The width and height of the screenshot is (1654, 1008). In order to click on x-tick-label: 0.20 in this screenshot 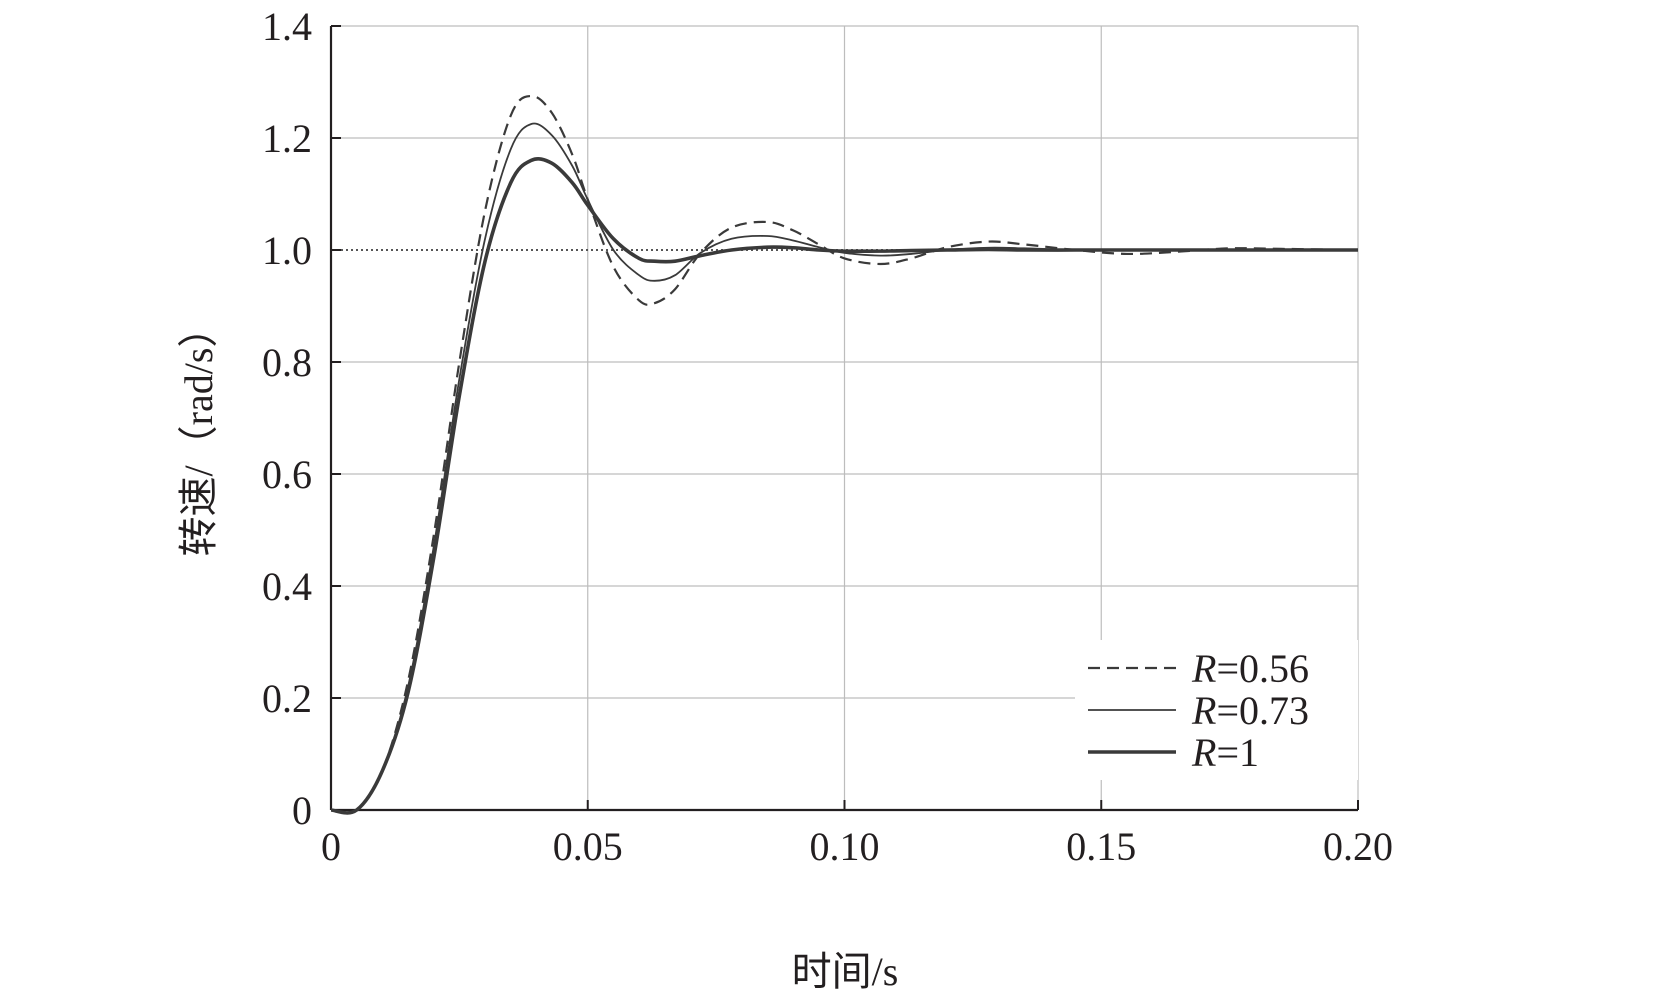, I will do `click(1358, 846)`.